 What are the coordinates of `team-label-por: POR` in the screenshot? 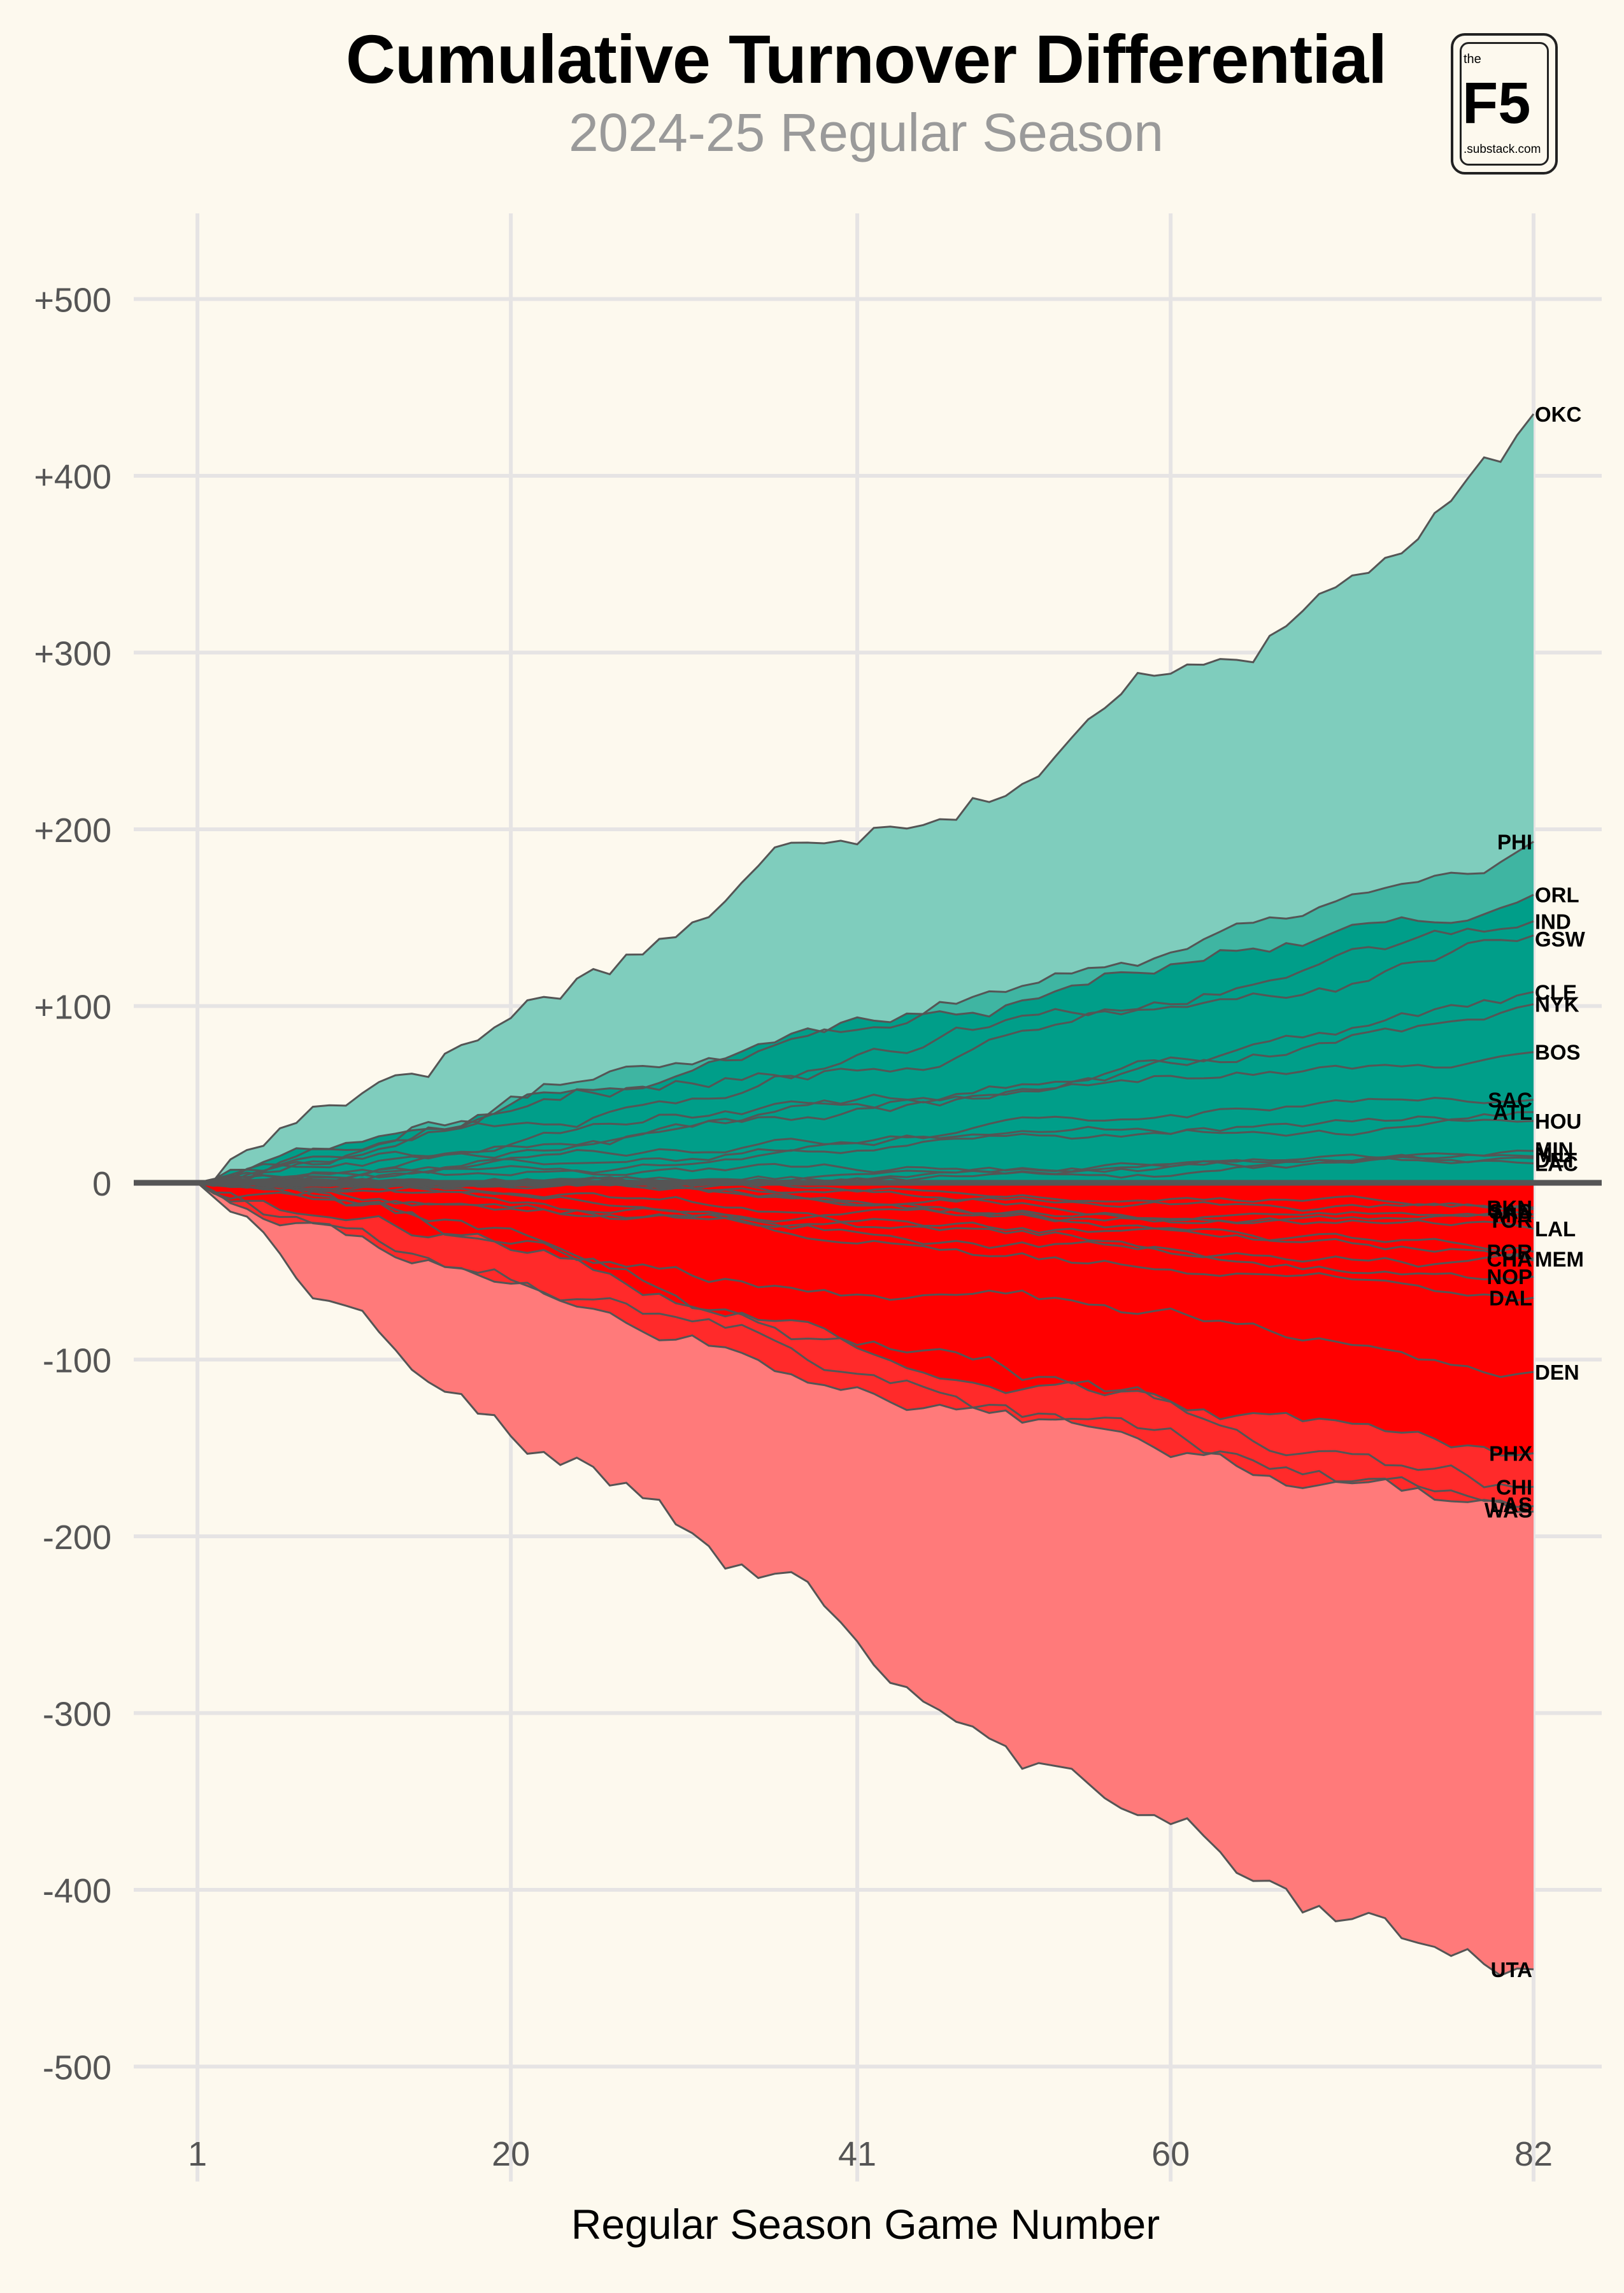 It's located at (1509, 1252).